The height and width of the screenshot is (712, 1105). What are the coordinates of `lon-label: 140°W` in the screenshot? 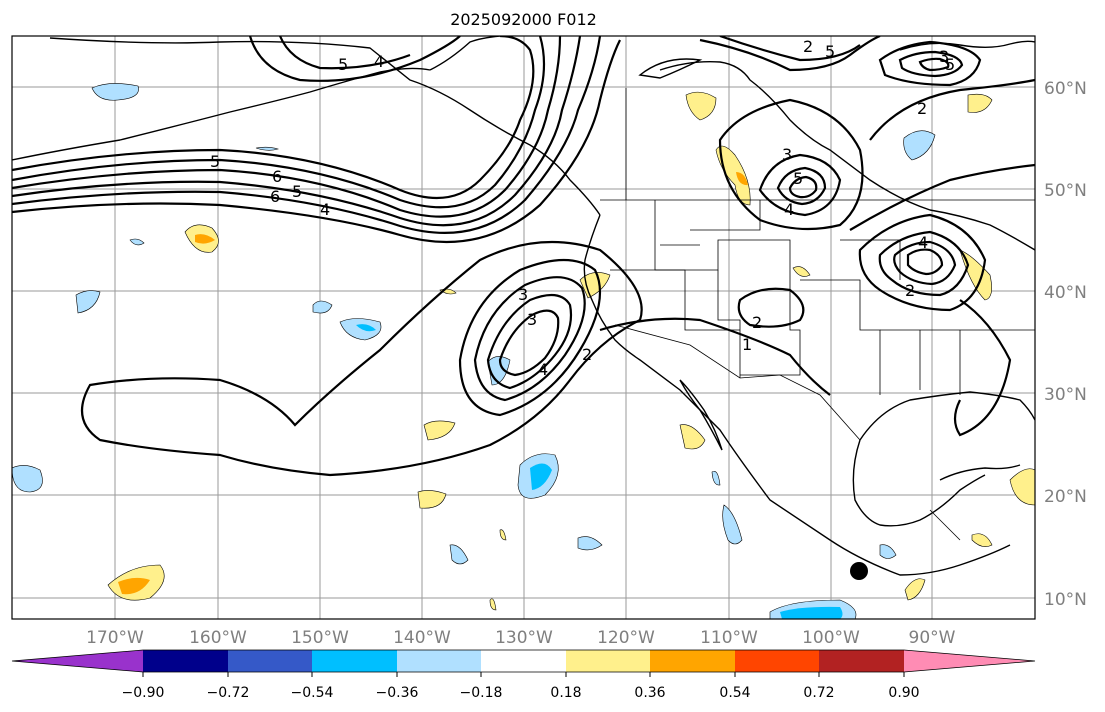 It's located at (422, 638).